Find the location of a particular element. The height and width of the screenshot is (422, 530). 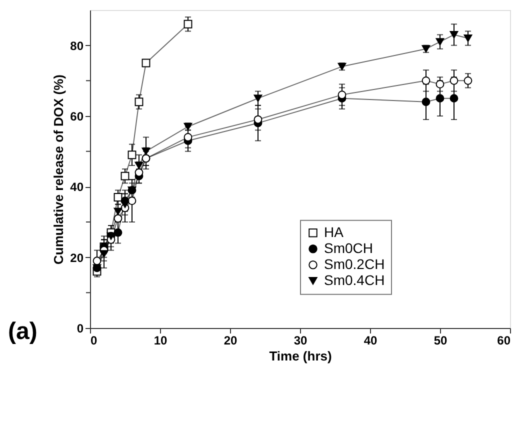

x-tick-label: 20 is located at coordinates (231, 341).